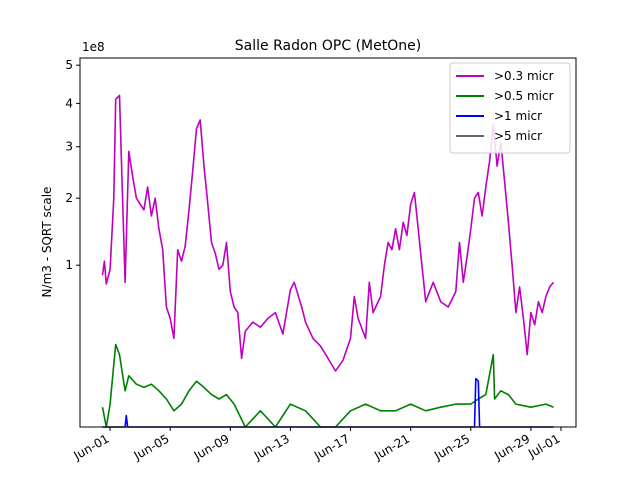 This screenshot has width=640, height=480. What do you see at coordinates (69, 147) in the screenshot?
I see `y-tick-label: 3` at bounding box center [69, 147].